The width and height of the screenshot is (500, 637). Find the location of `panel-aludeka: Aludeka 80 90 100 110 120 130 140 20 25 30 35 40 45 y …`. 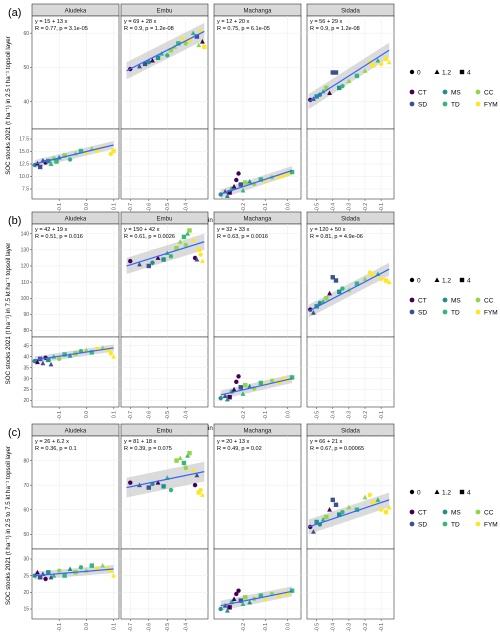

panel-aludeka: Aludeka 80 90 100 110 120 130 140 20 25 30 35 40 45 y … is located at coordinates (70, 315).